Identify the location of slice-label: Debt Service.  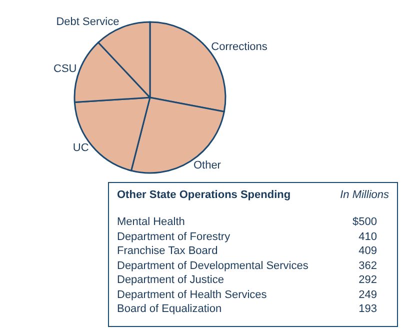
(88, 22).